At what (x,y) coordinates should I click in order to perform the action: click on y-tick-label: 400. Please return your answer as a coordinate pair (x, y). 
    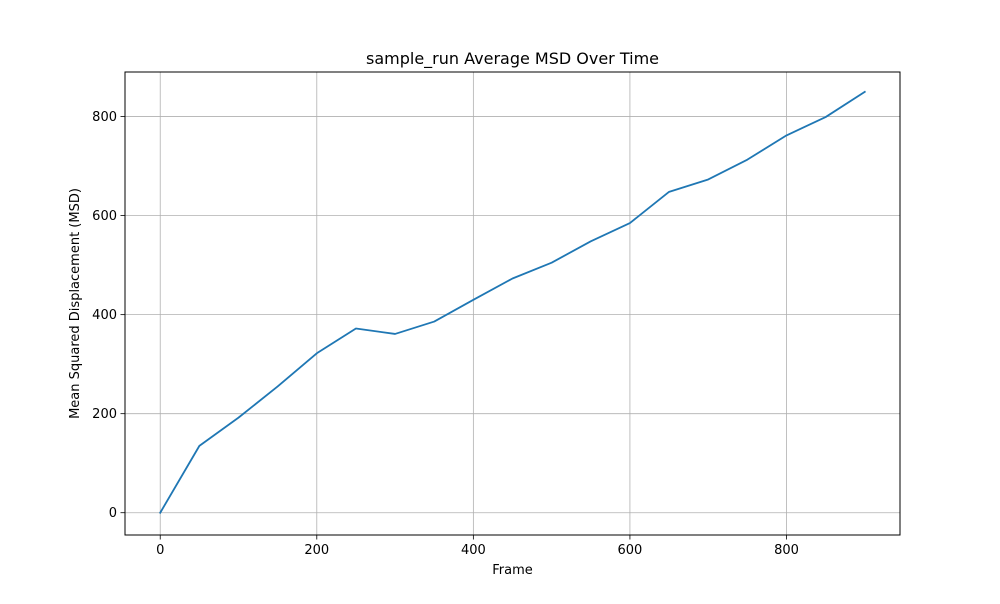
    Looking at the image, I should click on (104, 315).